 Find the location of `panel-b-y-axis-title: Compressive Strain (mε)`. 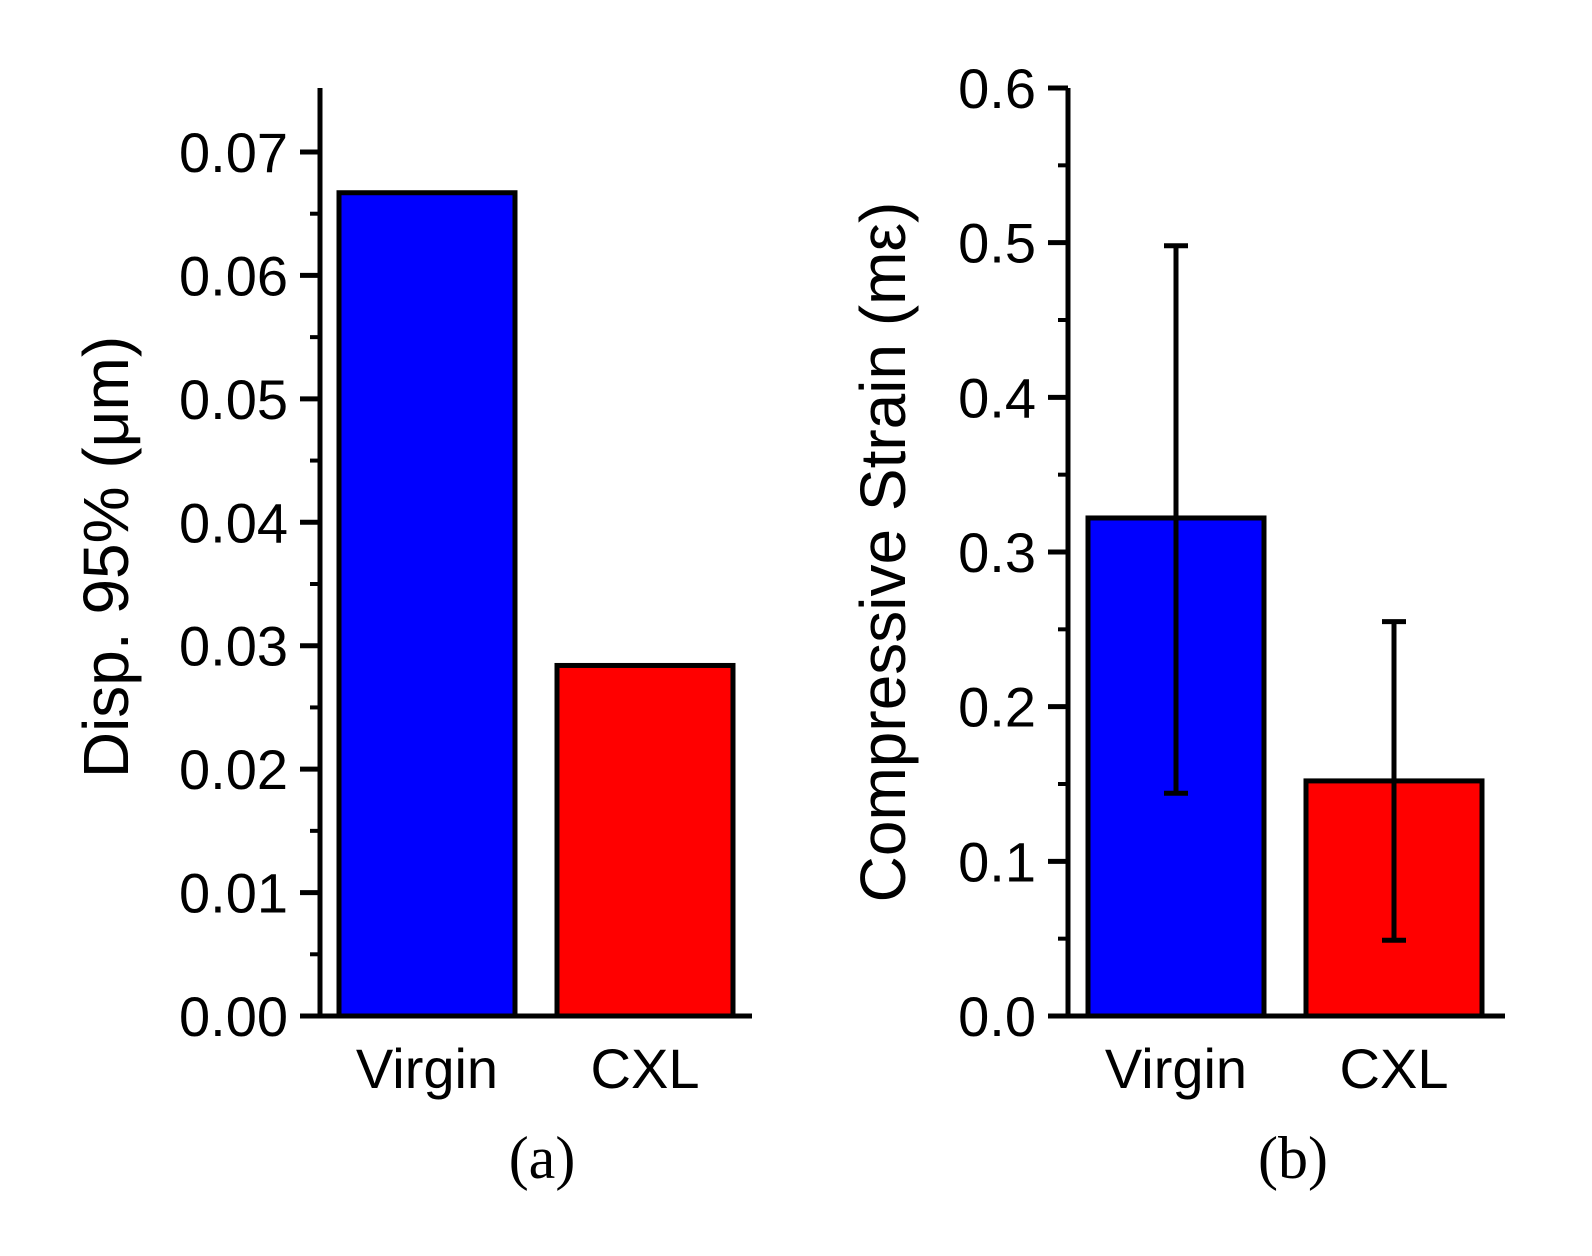

panel-b-y-axis-title: Compressive Strain (mε) is located at coordinates (883, 552).